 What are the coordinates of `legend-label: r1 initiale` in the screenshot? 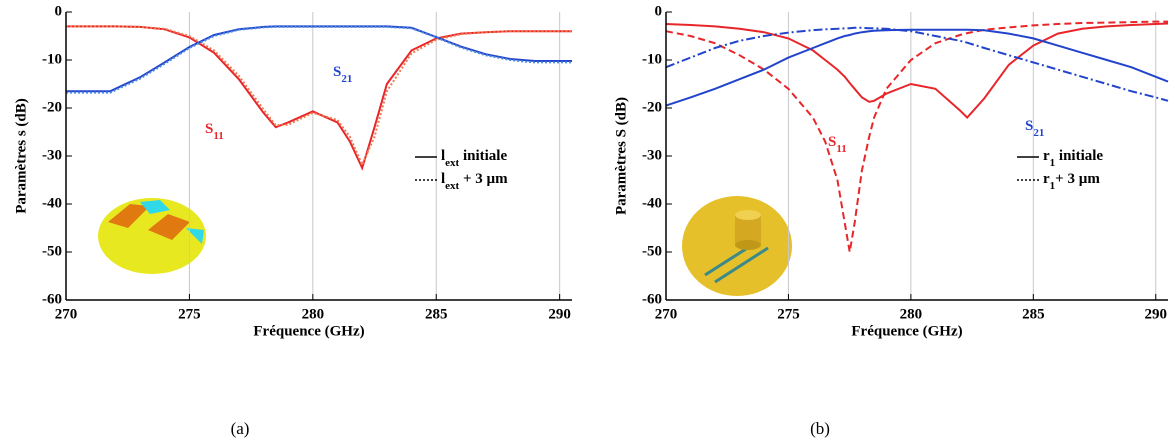 It's located at (1073, 158).